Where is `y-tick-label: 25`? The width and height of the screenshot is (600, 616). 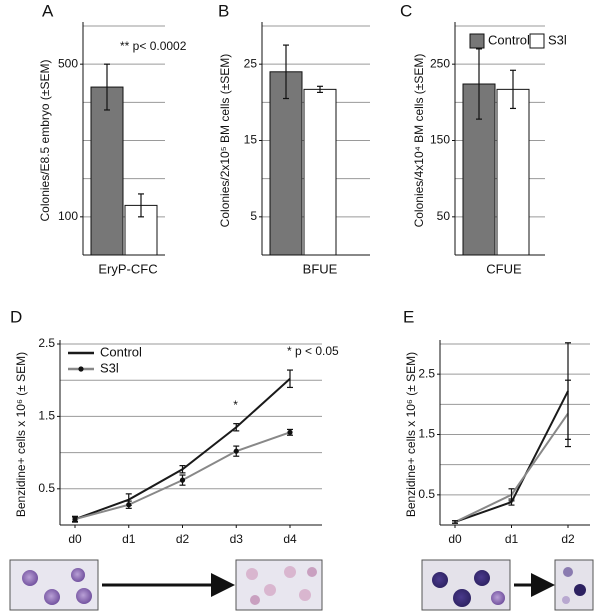
y-tick-label: 25 is located at coordinates (251, 63).